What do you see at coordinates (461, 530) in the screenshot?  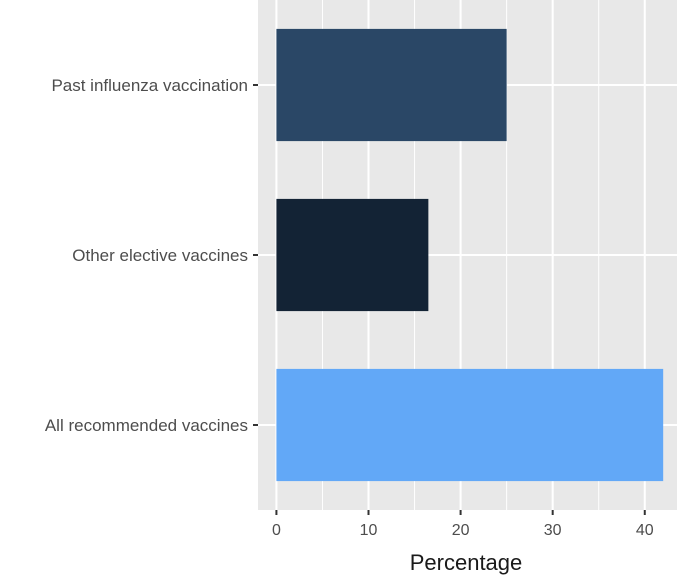 I see `x-tick-label-2: 20` at bounding box center [461, 530].